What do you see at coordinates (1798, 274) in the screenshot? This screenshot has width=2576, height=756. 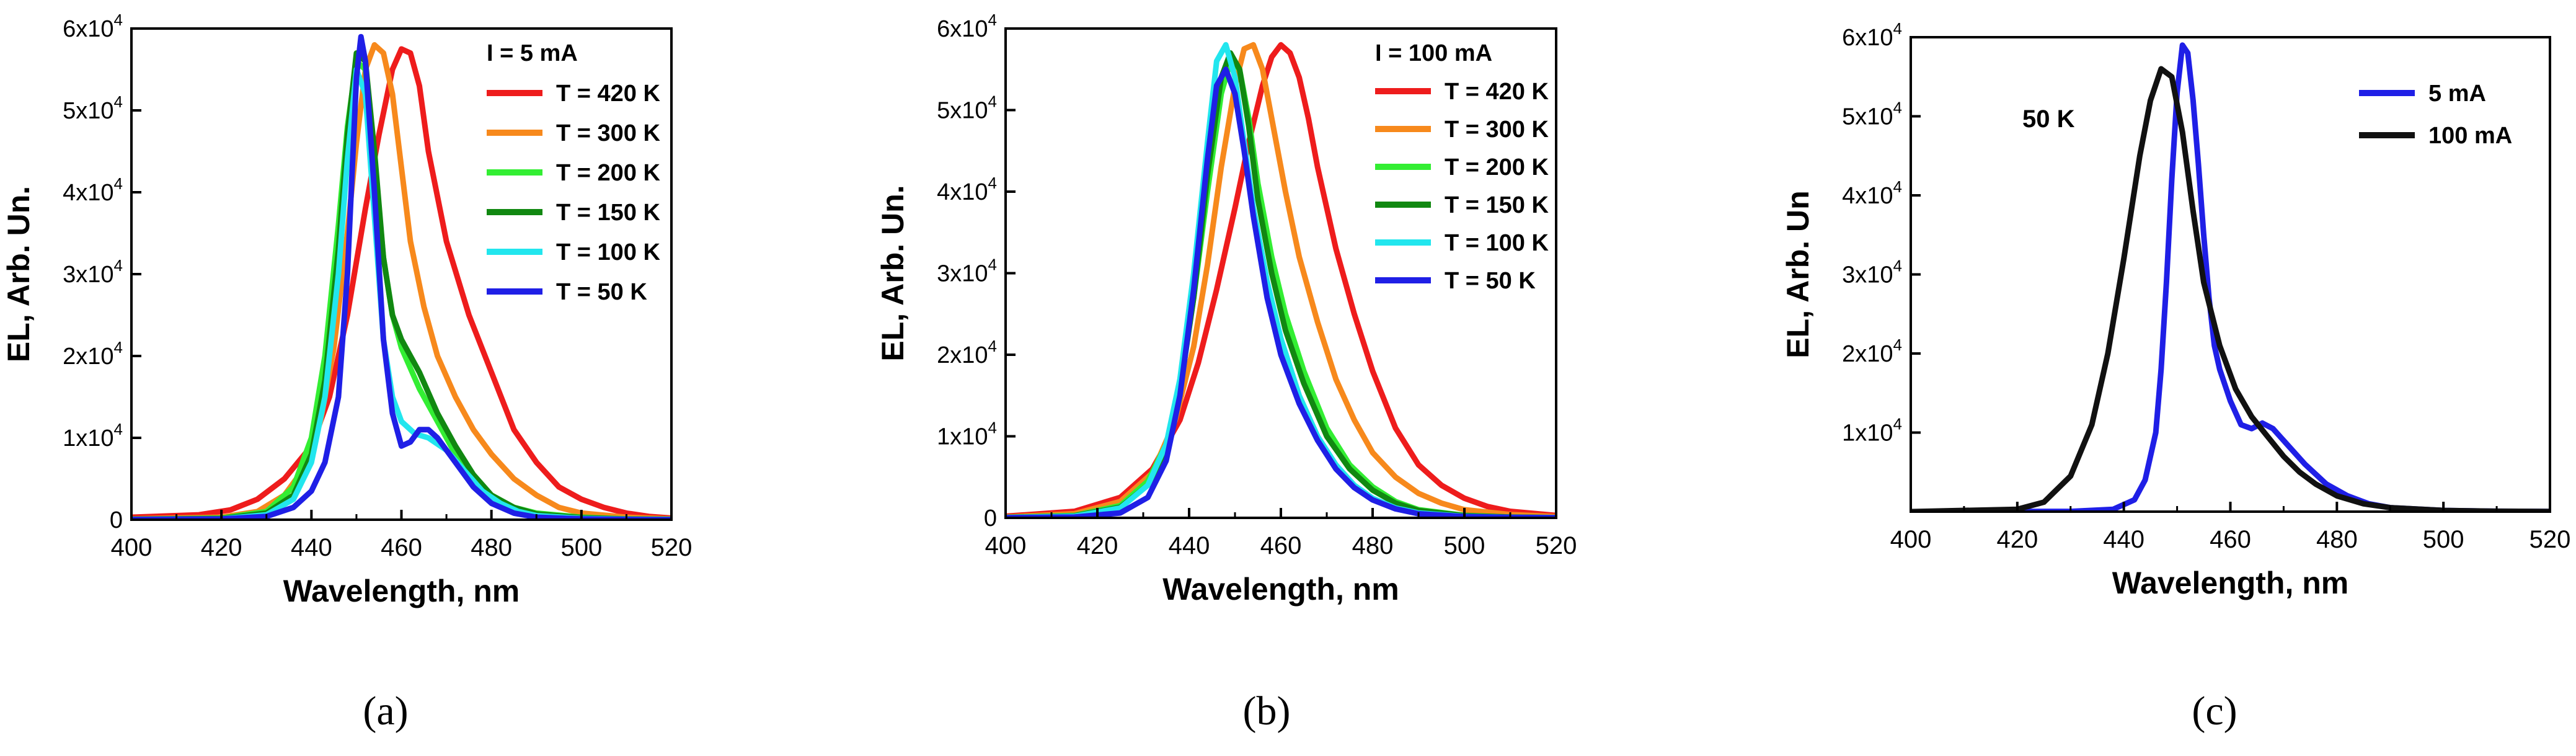 I see `y-axis-label: EL, Arb. Un` at bounding box center [1798, 274].